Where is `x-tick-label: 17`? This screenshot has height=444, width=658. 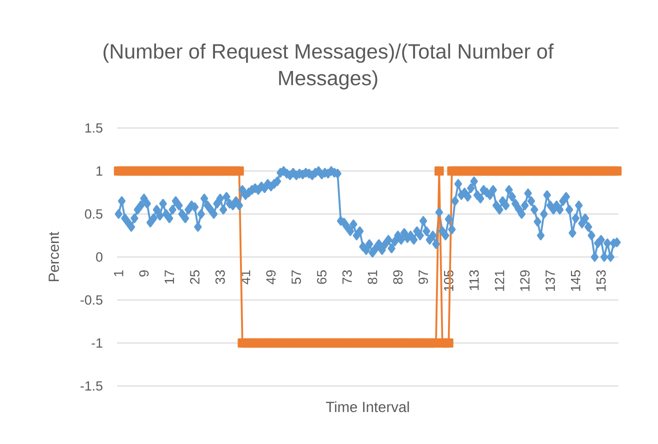 x-tick-label: 17 is located at coordinates (169, 277).